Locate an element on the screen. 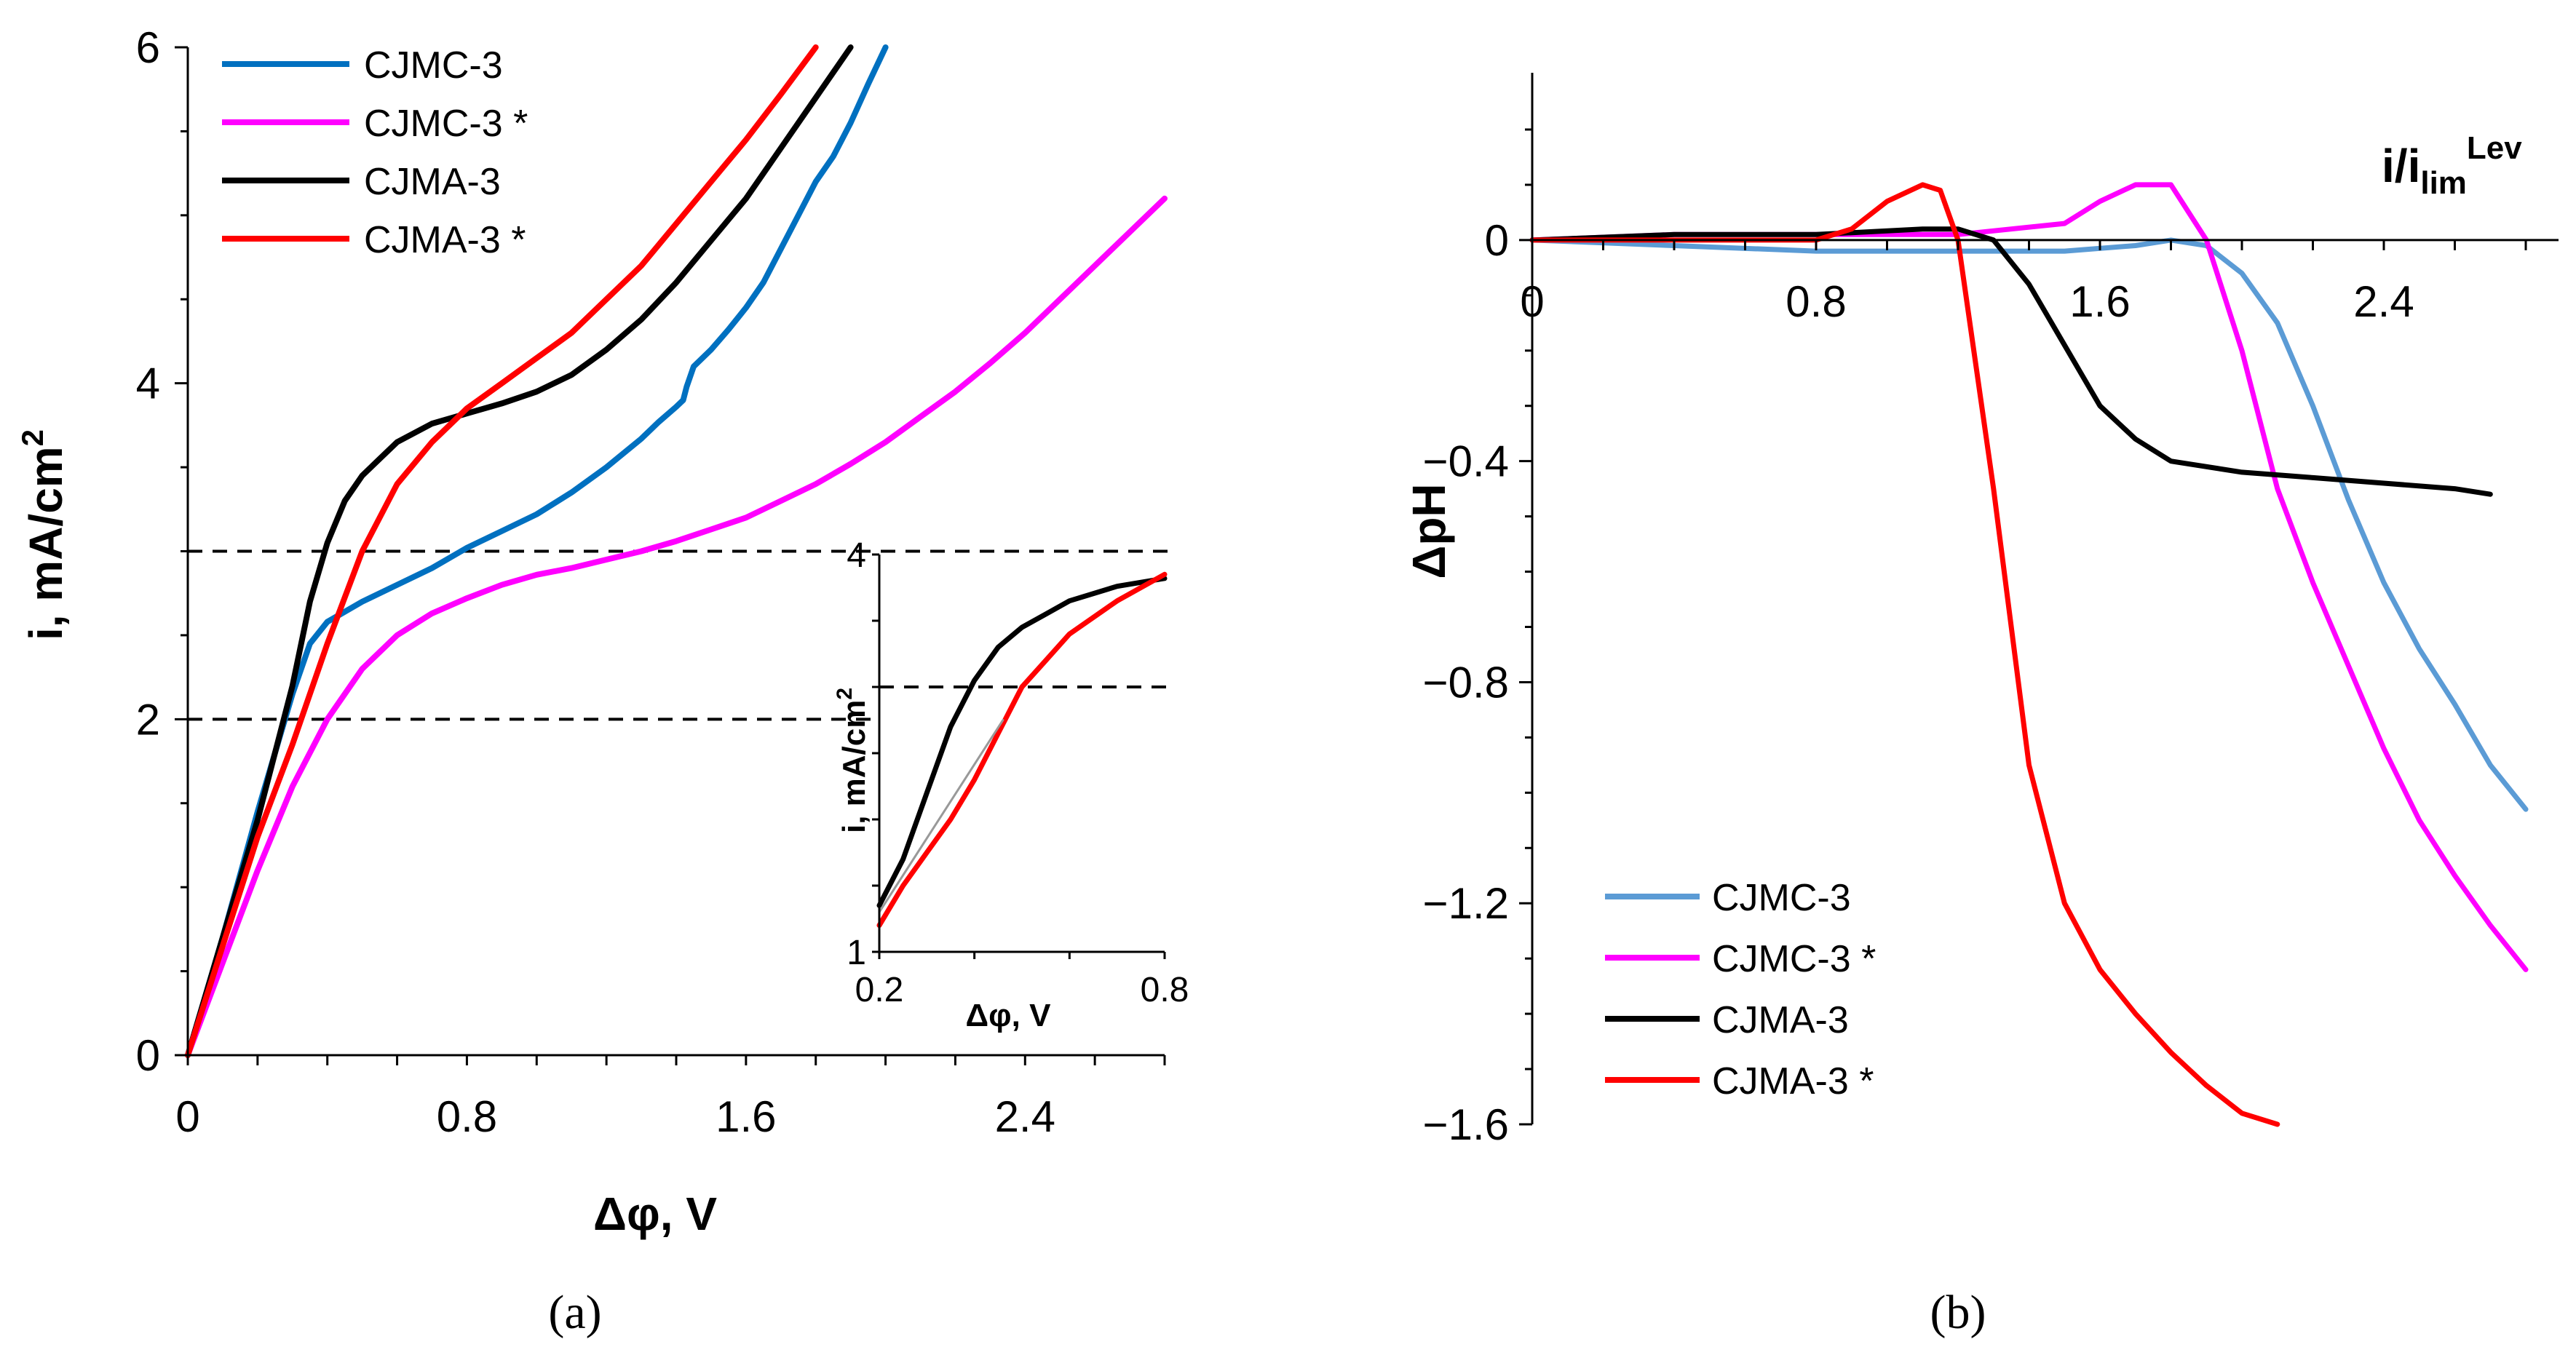 The image size is (2576, 1355). inset-background is located at coordinates (1024, 756).